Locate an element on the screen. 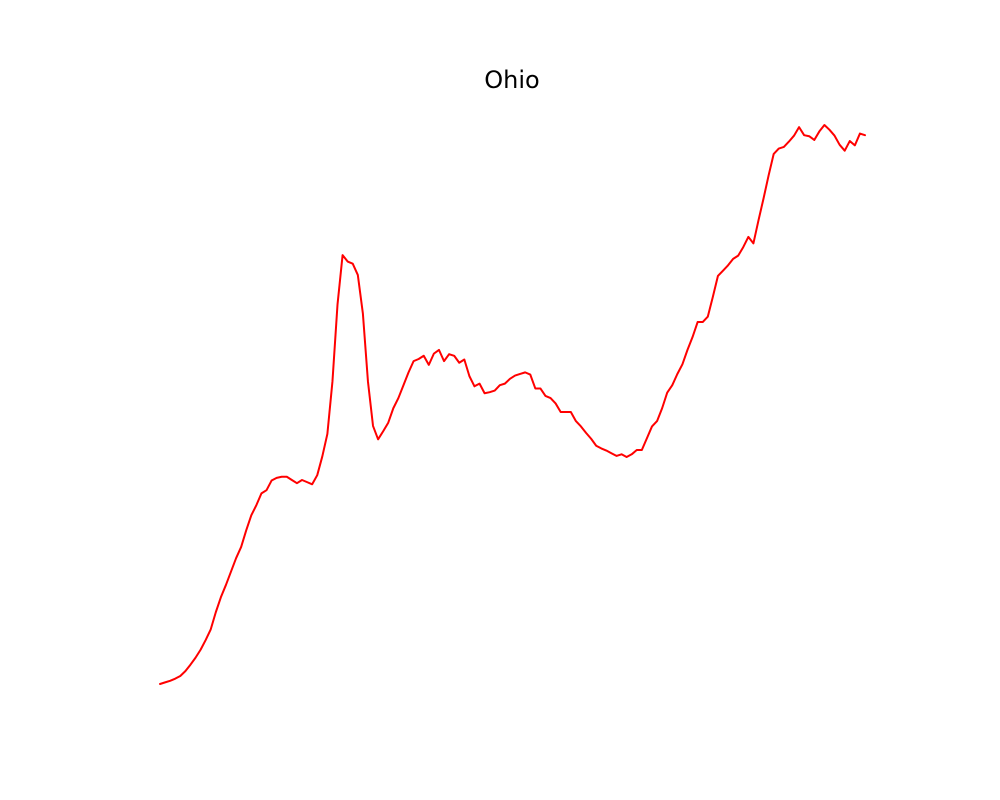 The width and height of the screenshot is (1000, 800). chart-title: Ohio is located at coordinates (511, 80).